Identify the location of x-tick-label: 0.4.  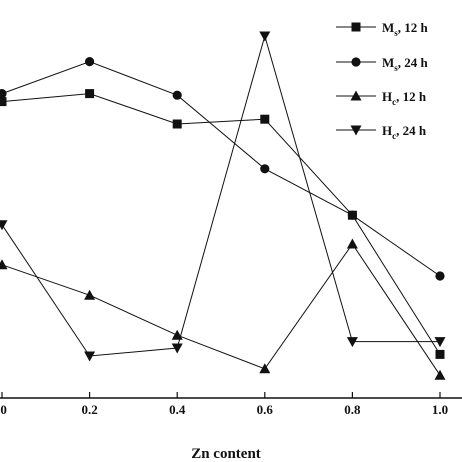
(177, 409).